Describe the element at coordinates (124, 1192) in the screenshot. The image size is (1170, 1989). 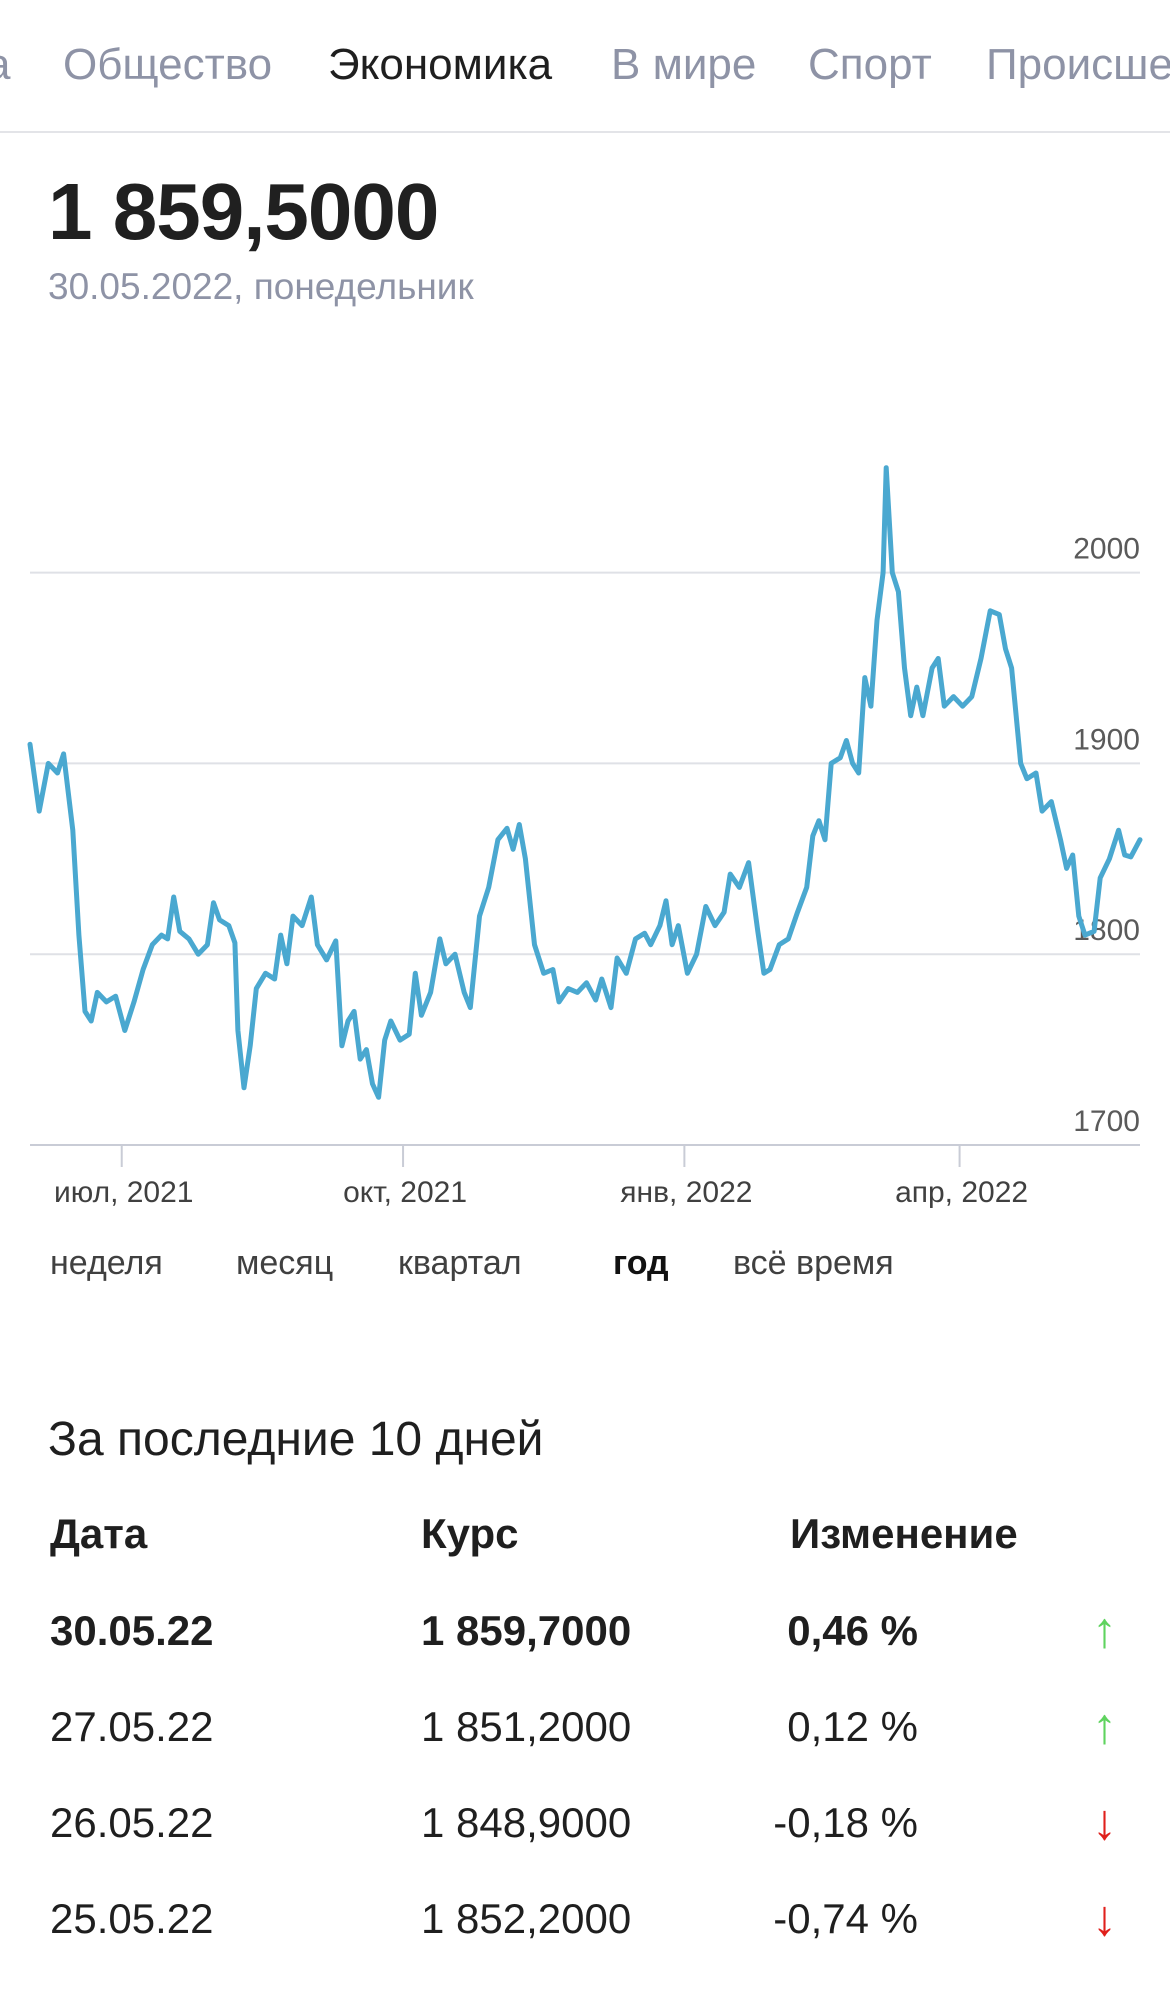
I see `x-tick-label: июл, 2021` at that location.